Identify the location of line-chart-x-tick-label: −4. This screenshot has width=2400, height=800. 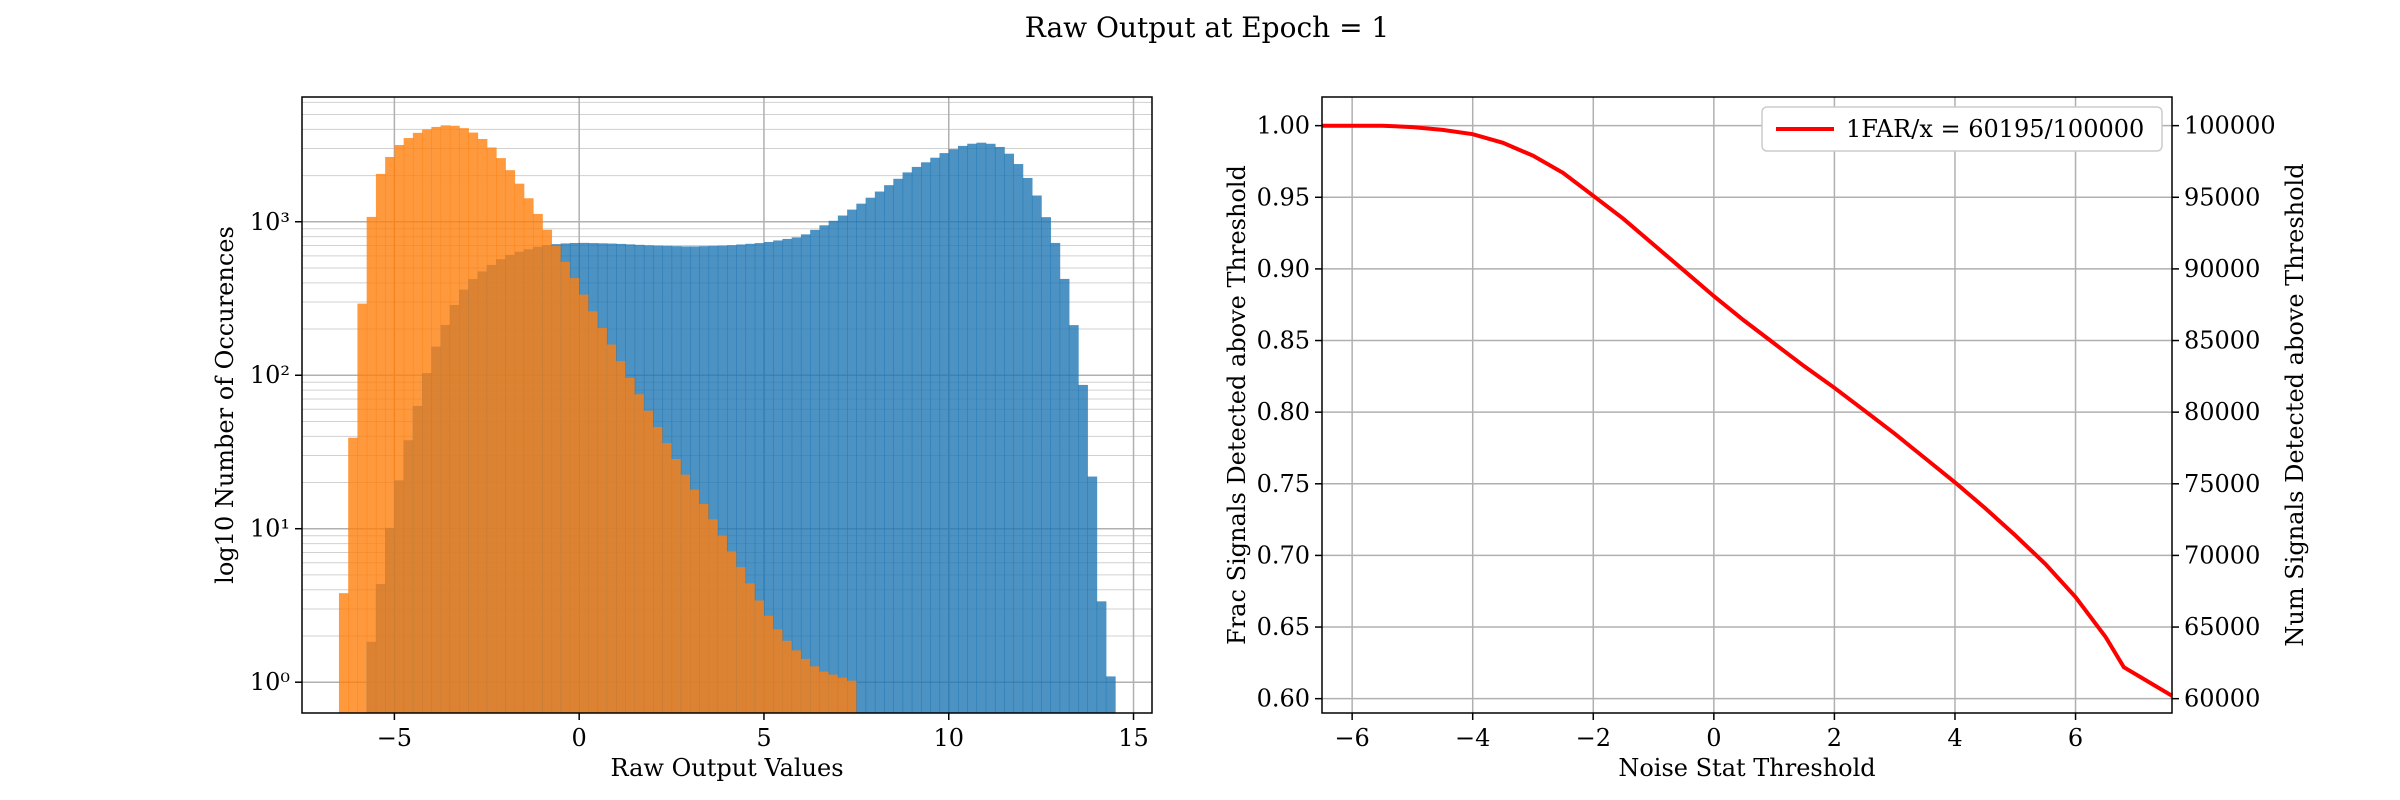
(1472, 738).